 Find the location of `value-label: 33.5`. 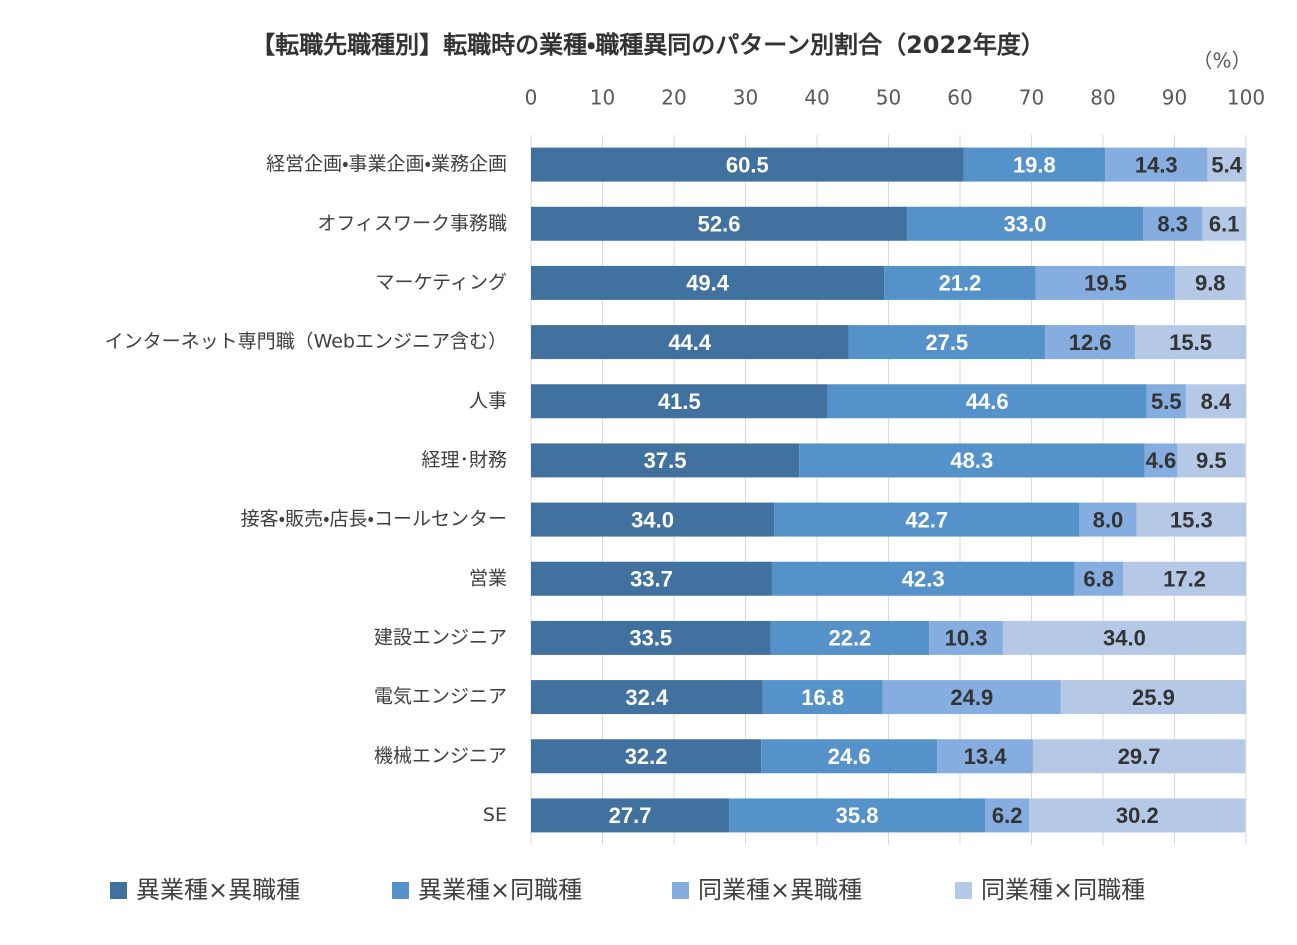

value-label: 33.5 is located at coordinates (650, 638).